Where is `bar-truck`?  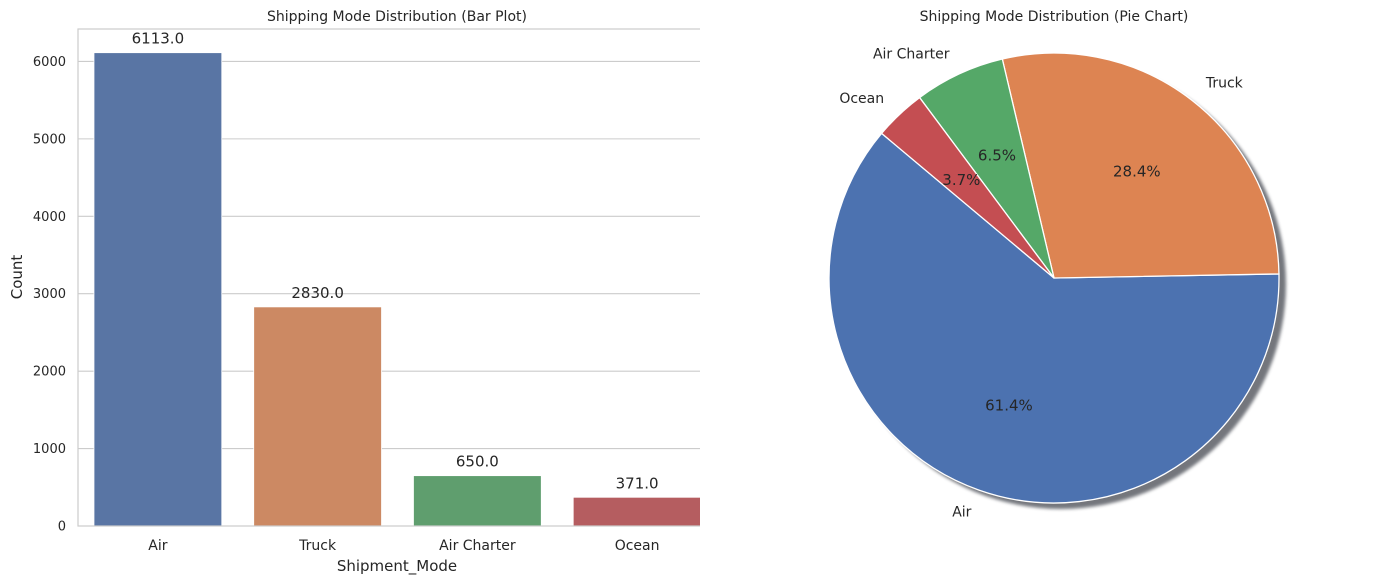
bar-truck is located at coordinates (317, 416).